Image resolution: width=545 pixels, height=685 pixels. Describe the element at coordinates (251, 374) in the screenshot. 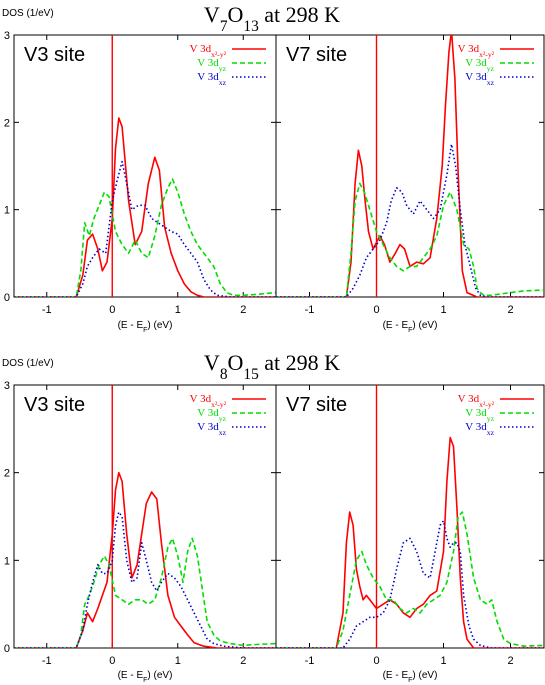

I see `subscript-text: 15` at that location.